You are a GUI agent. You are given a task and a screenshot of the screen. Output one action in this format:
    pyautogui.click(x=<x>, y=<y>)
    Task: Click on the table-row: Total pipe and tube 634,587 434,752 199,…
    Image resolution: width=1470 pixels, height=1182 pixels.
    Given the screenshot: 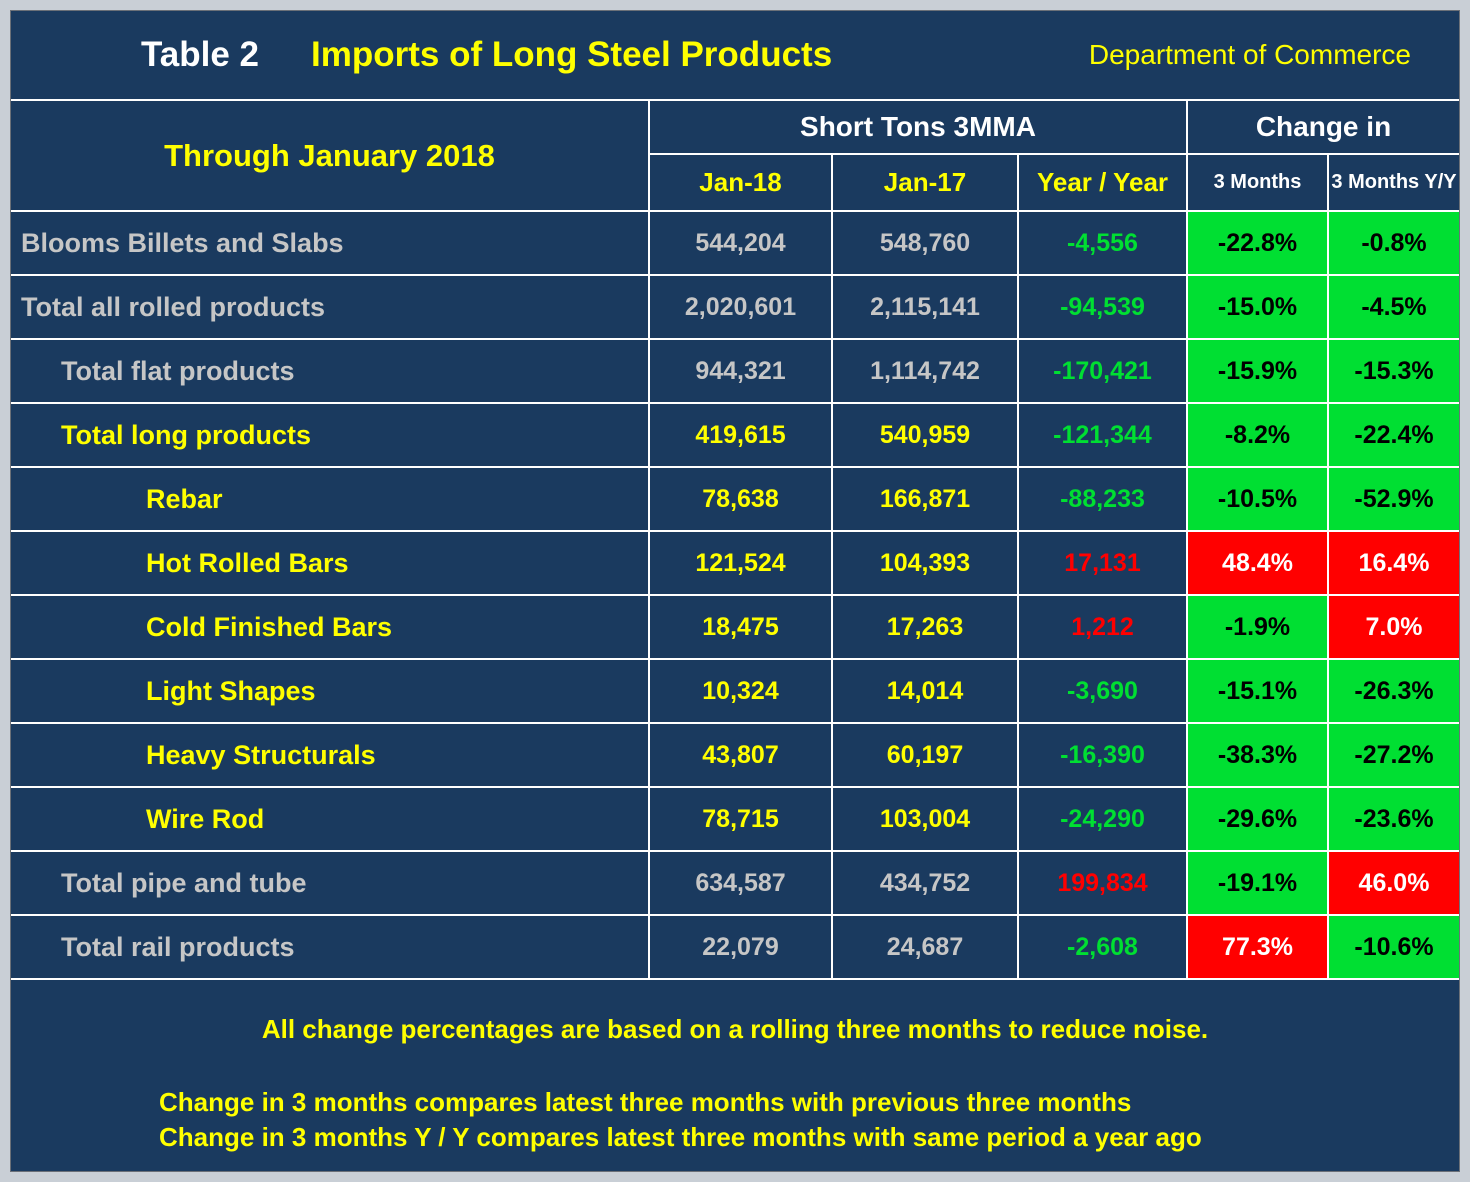 What is the action you would take?
    pyautogui.click(x=735, y=884)
    